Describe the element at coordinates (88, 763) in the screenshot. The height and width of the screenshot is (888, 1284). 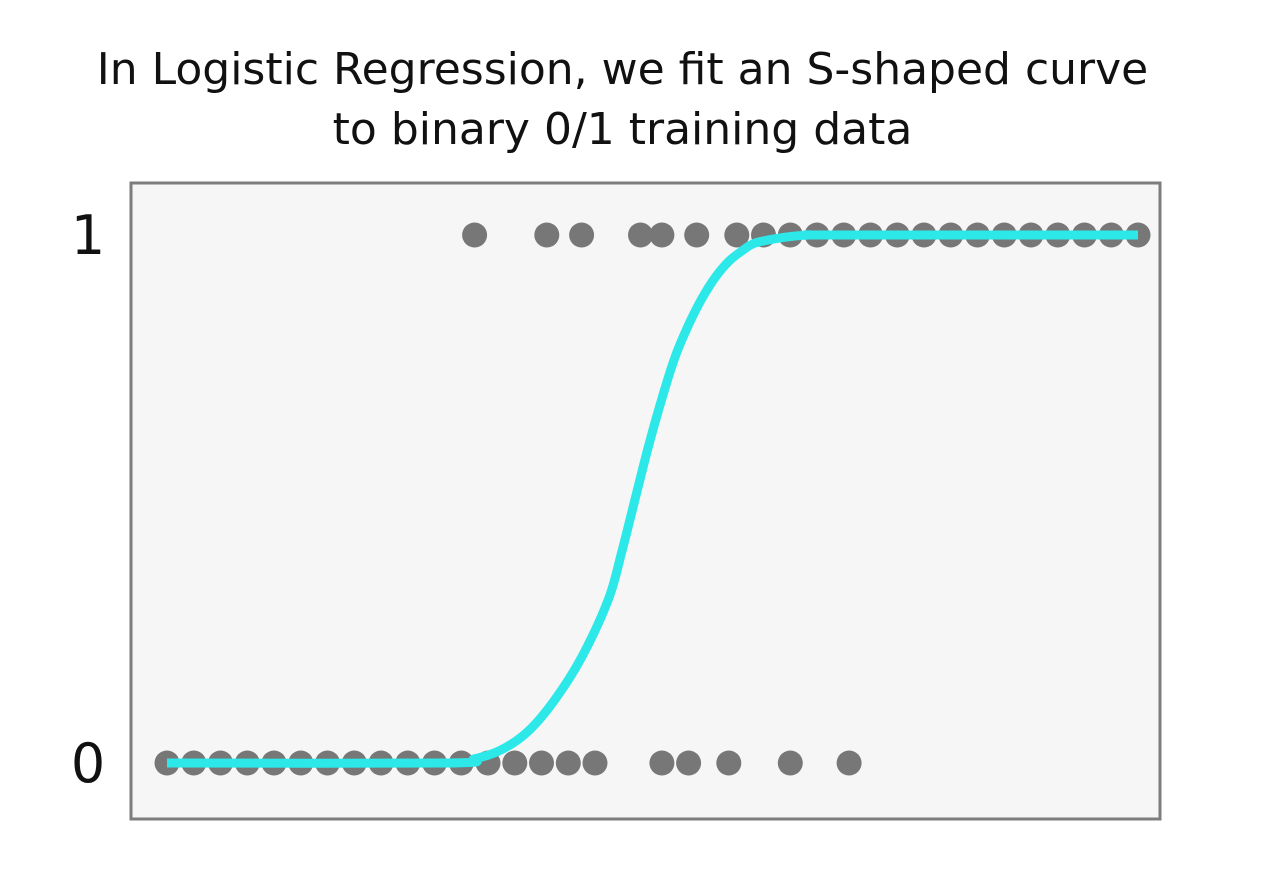
I see `y-tick-label-0: 0` at that location.